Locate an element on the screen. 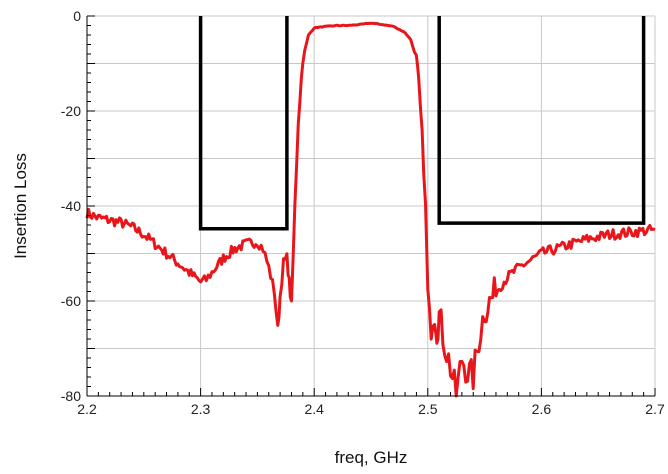  x-tick-label: 2.2 is located at coordinates (87, 409).